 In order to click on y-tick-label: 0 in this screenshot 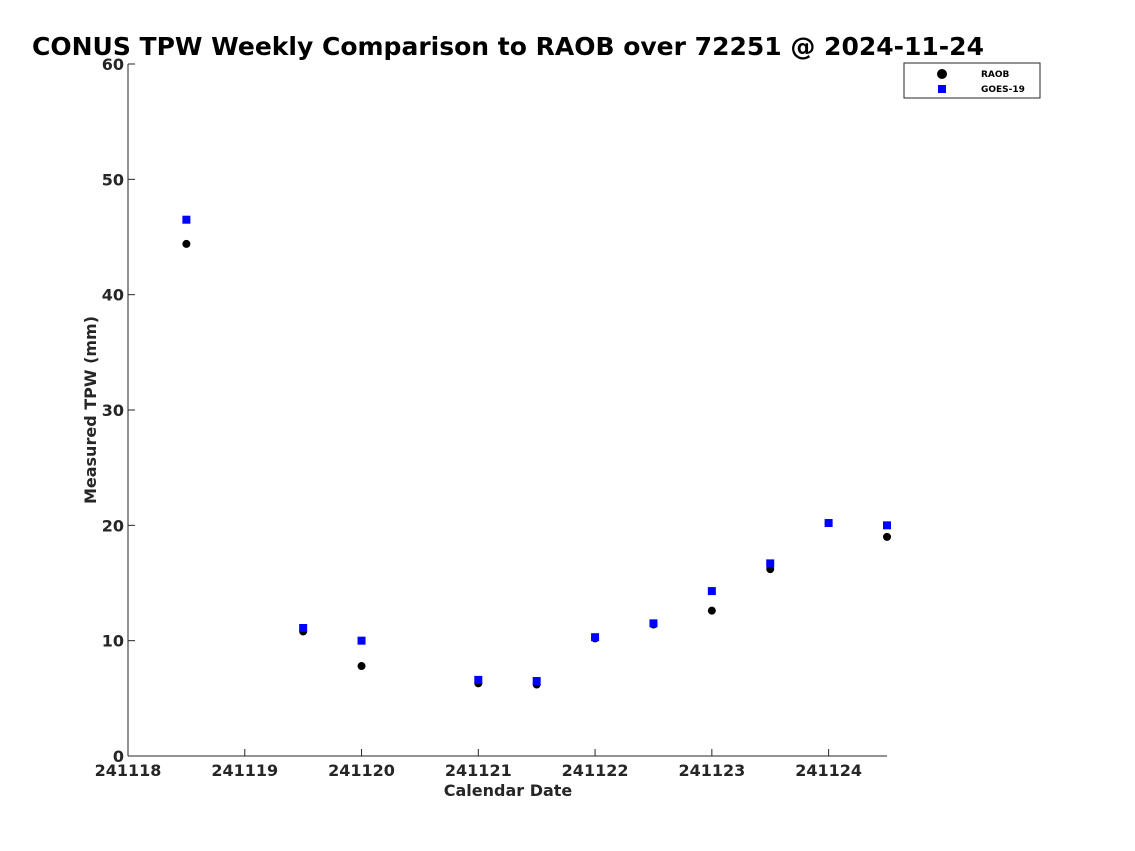, I will do `click(118, 756)`.